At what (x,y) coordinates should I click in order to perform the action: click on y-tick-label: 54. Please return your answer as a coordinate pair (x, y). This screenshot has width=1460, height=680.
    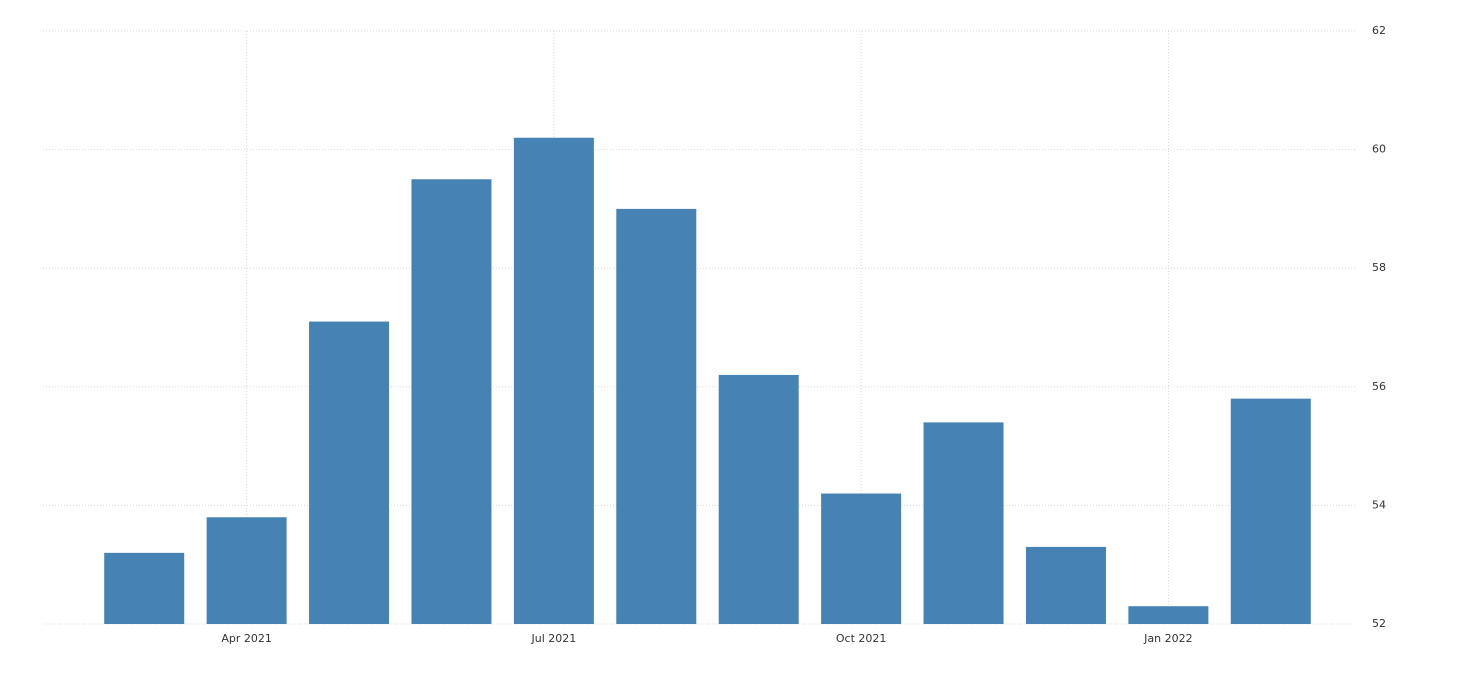
    Looking at the image, I should click on (1379, 504).